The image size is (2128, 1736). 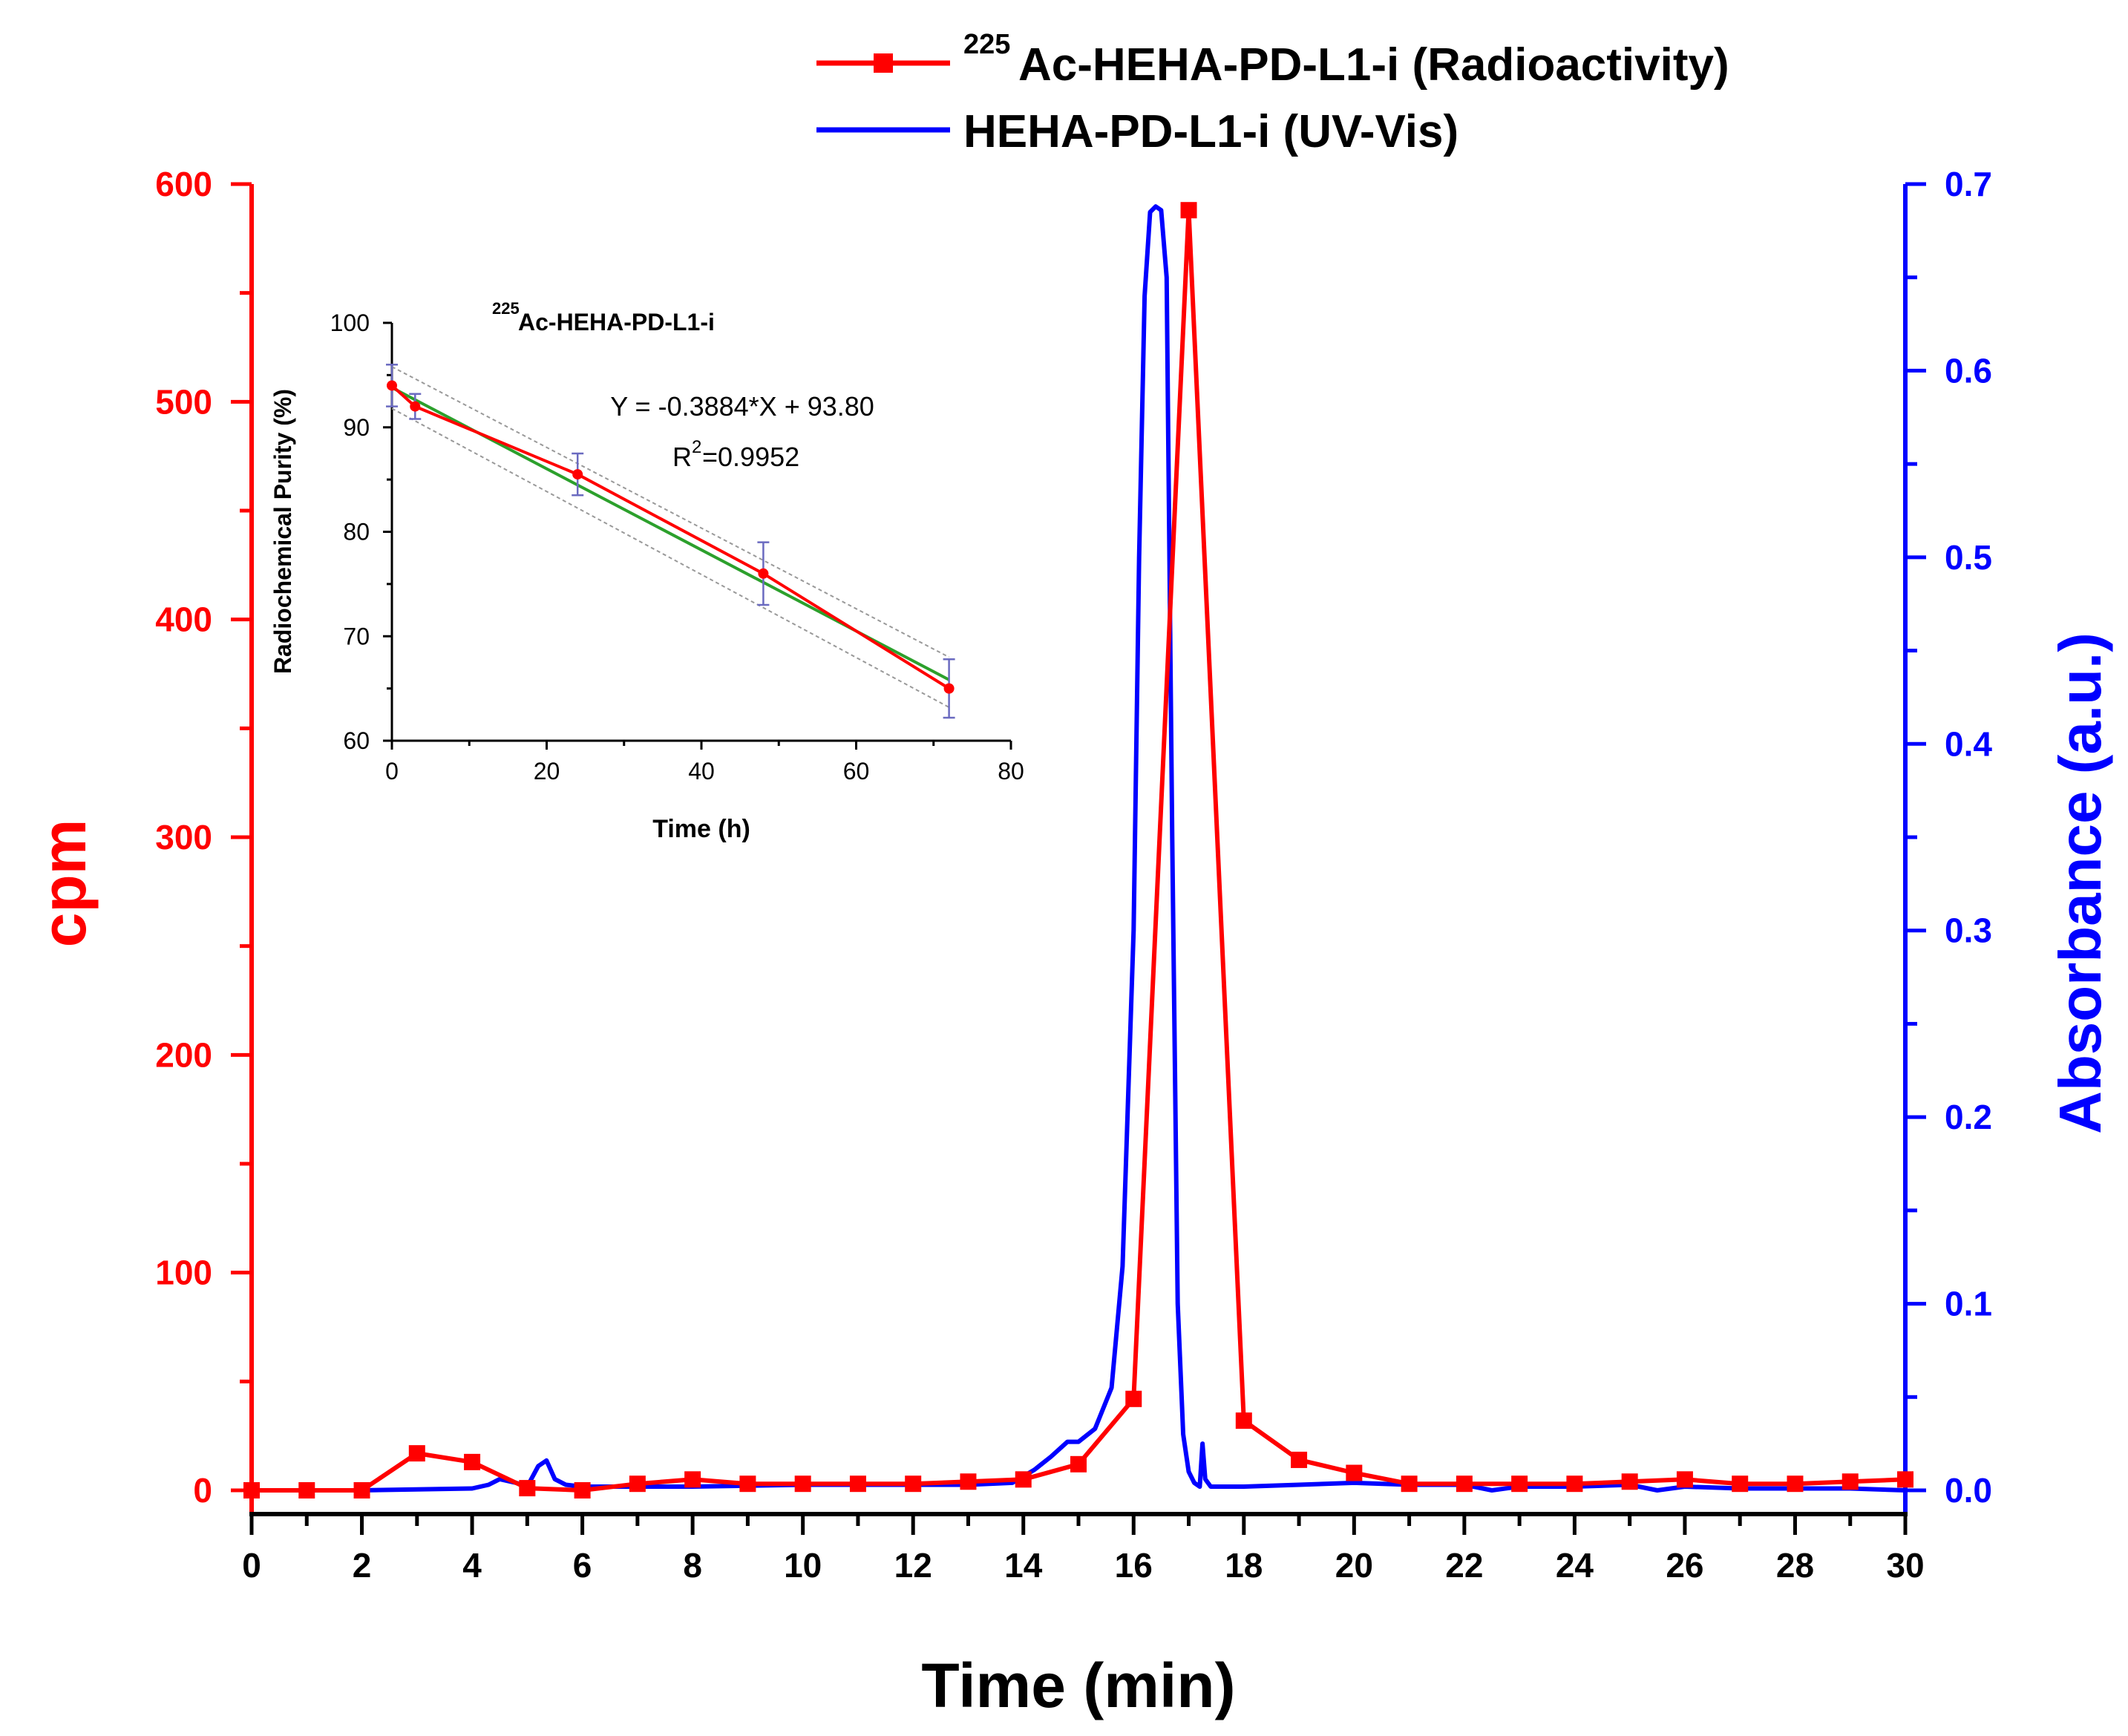 What do you see at coordinates (1023, 1565) in the screenshot?
I see `x-tick-label: 14` at bounding box center [1023, 1565].